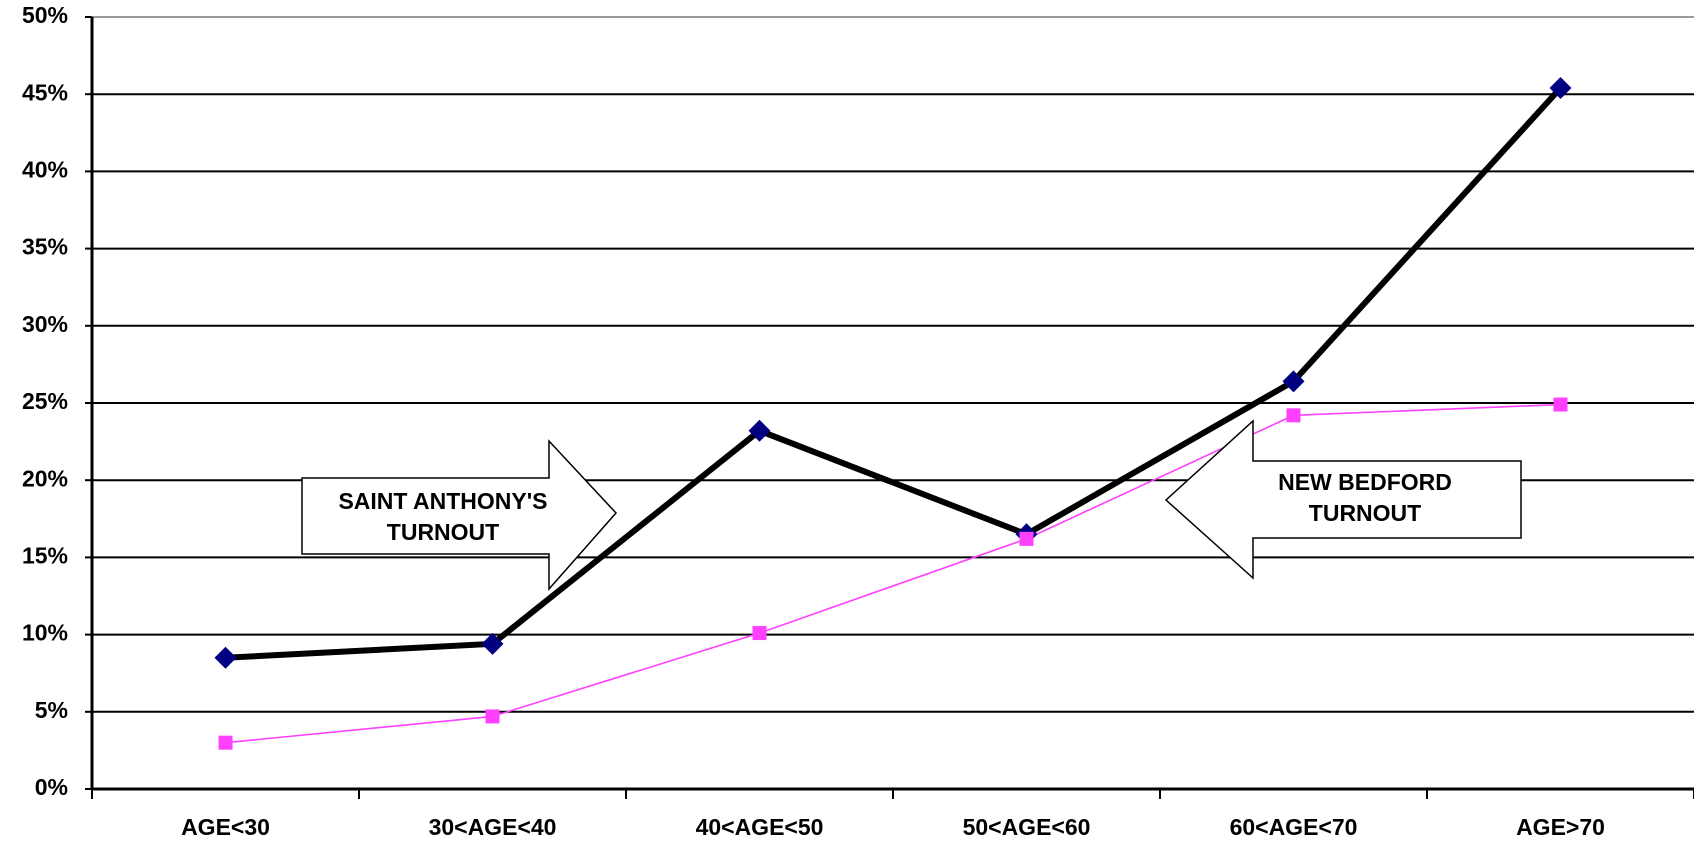  What do you see at coordinates (45, 15) in the screenshot?
I see `y-tick-label: 50%` at bounding box center [45, 15].